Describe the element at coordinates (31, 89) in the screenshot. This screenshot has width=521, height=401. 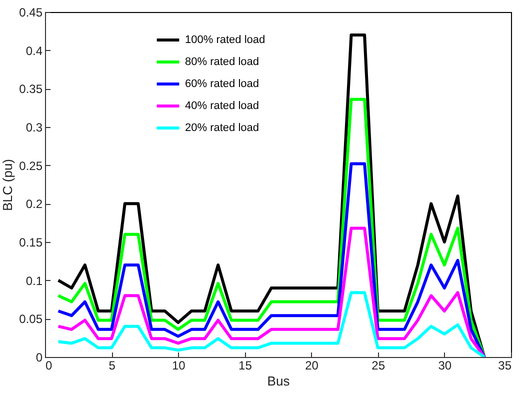
I see `y-tick-label: 0.35` at that location.